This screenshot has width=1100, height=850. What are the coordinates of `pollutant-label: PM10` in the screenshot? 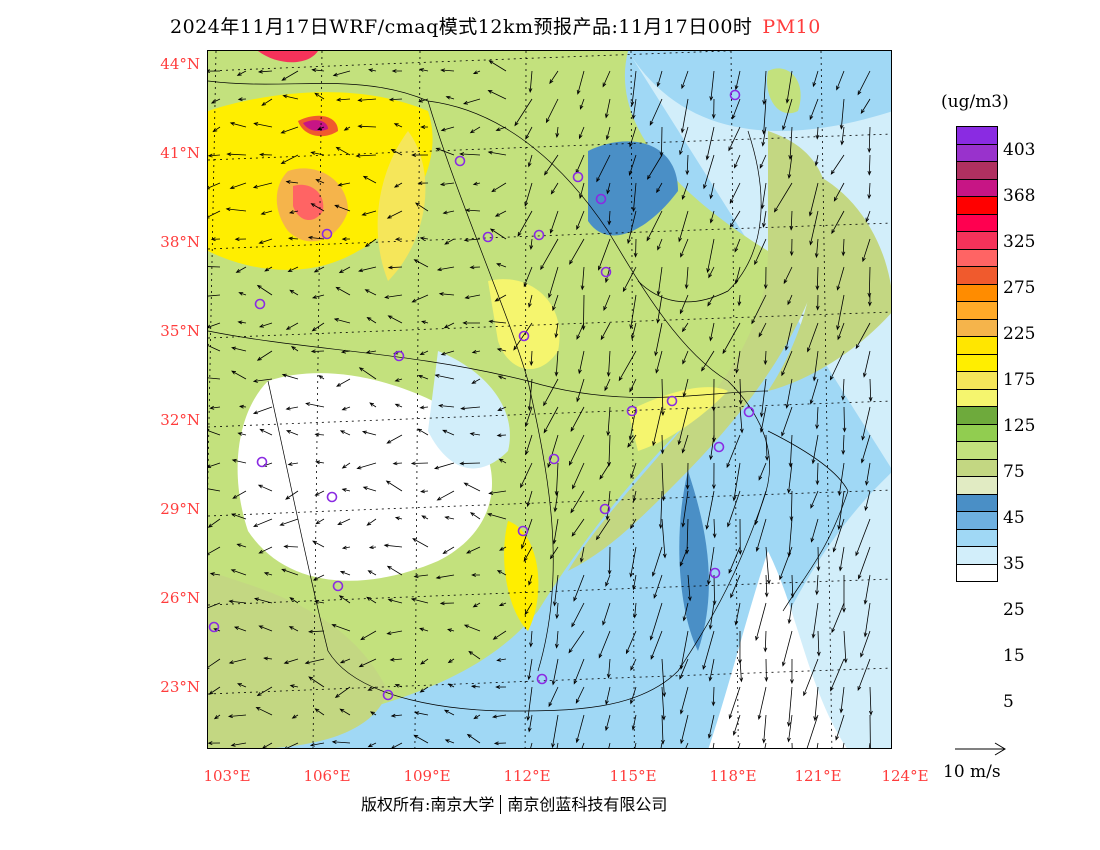 It's located at (791, 27).